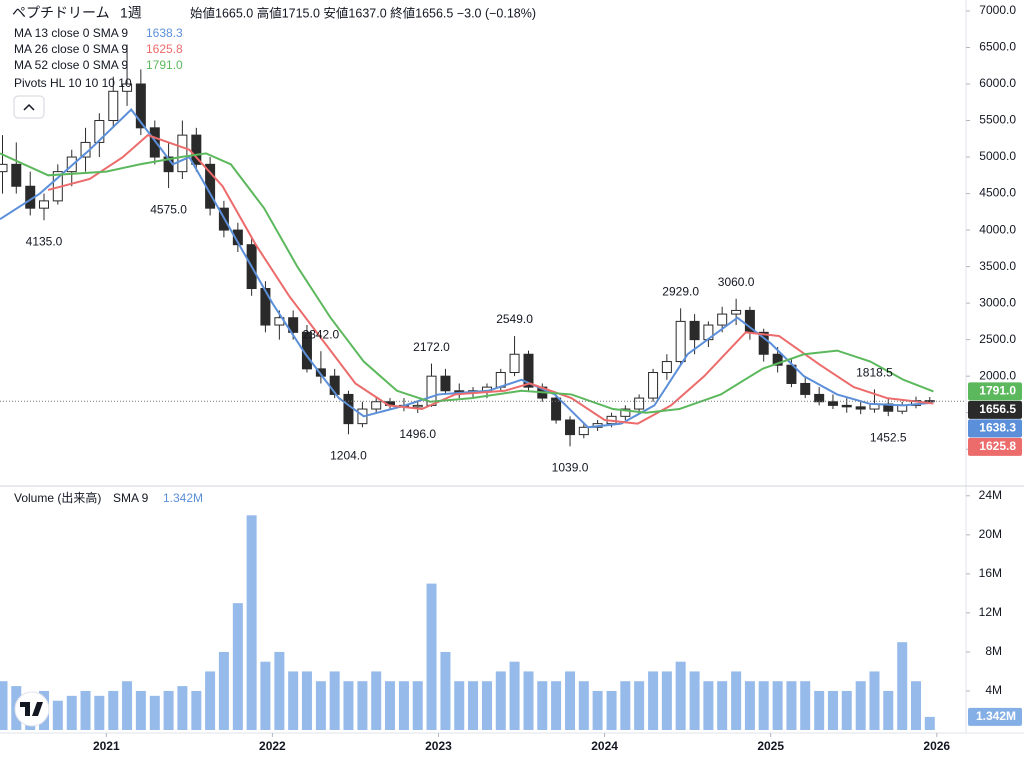 Image resolution: width=1024 pixels, height=757 pixels. What do you see at coordinates (996, 716) in the screenshot?
I see `volume-badge-label: 1.342M` at bounding box center [996, 716].